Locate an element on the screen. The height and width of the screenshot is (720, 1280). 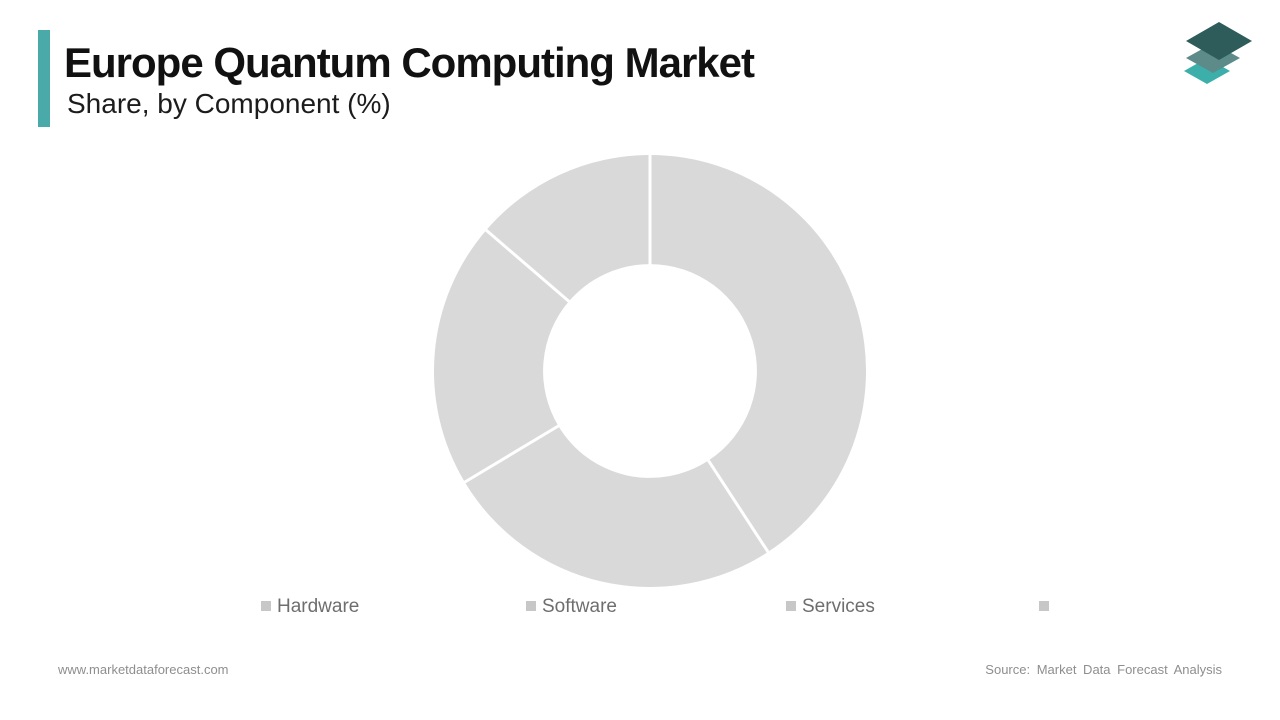
donut-segment-software is located at coordinates (616, 506).